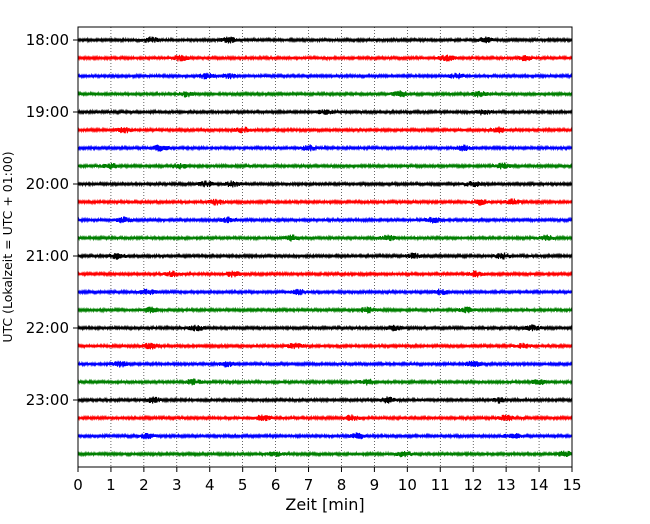 The image size is (650, 524). I want to click on x-tick-label-11: 11, so click(440, 485).